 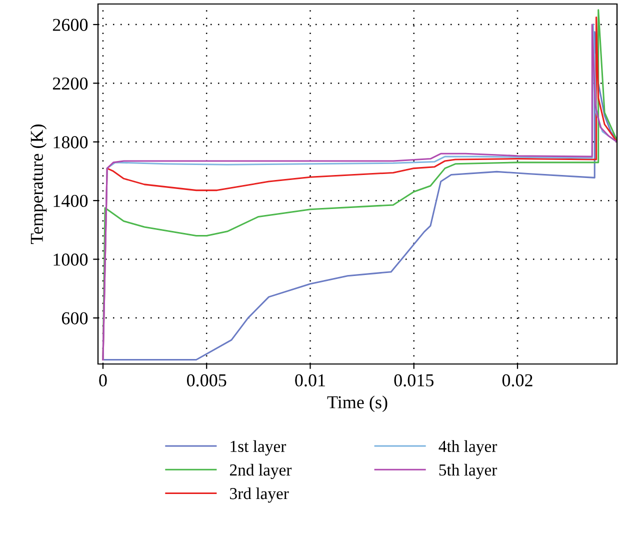 I want to click on y-tick-label: 2200, so click(x=70, y=83).